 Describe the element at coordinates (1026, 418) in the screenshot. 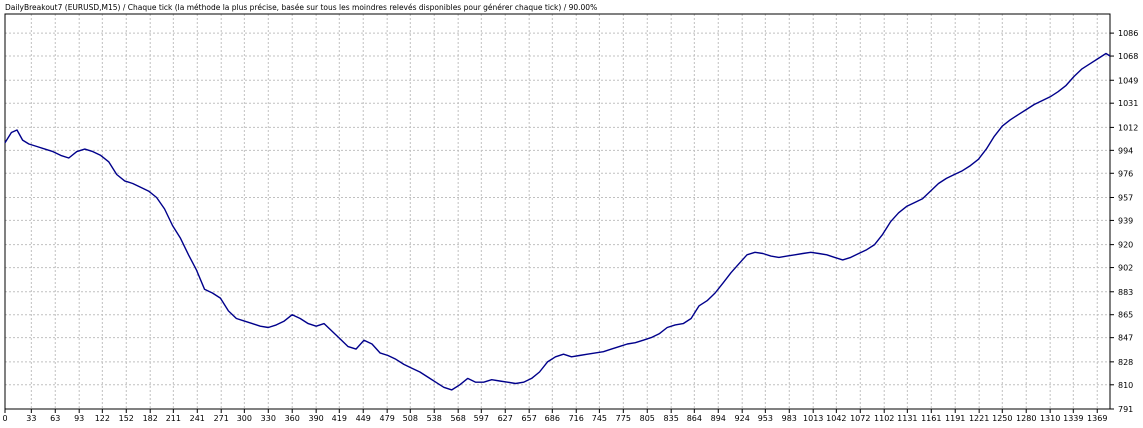

I see `x-tick-label: 1280` at that location.